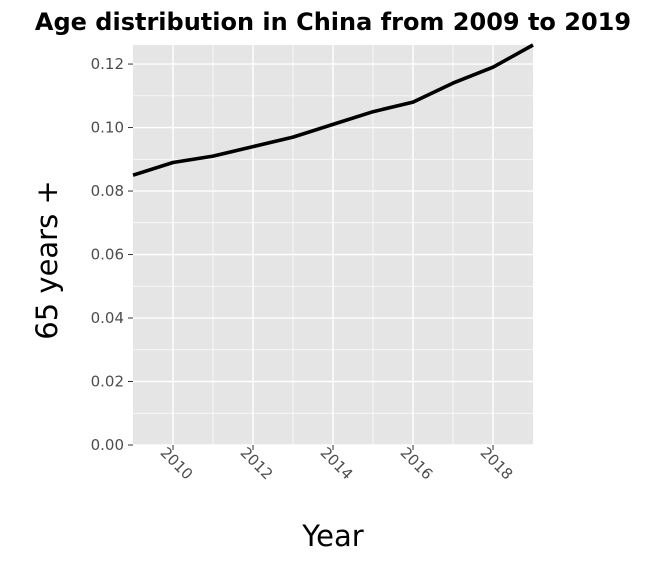  I want to click on series-line, so click(333, 110).